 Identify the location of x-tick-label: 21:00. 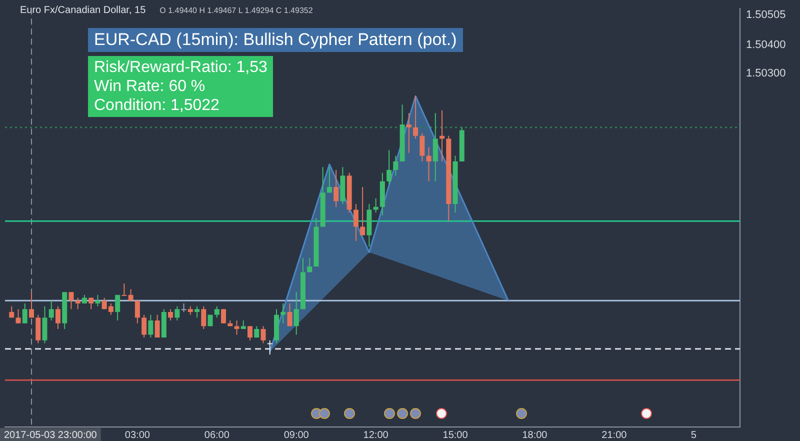
(615, 435).